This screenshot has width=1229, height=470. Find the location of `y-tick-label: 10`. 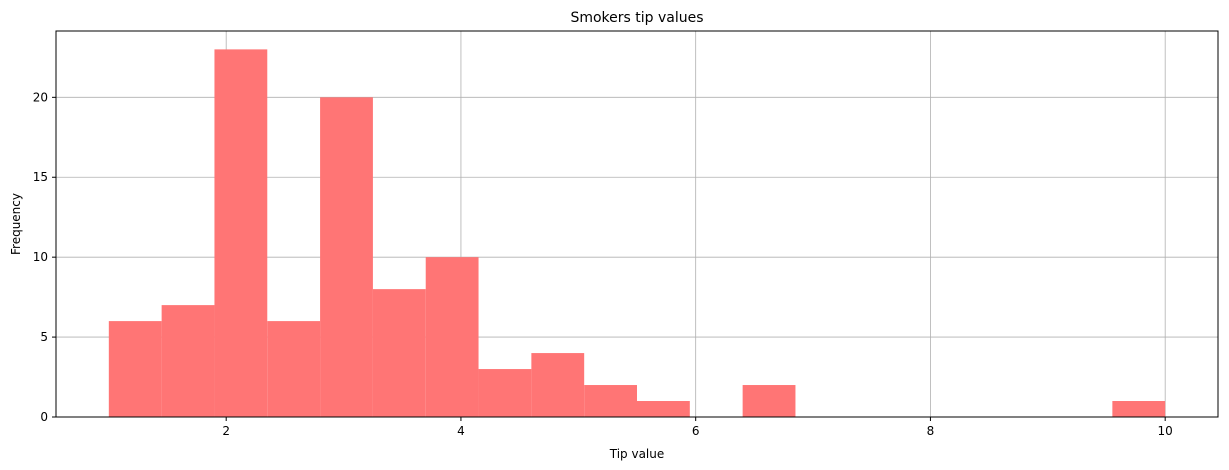

y-tick-label: 10 is located at coordinates (40, 257).